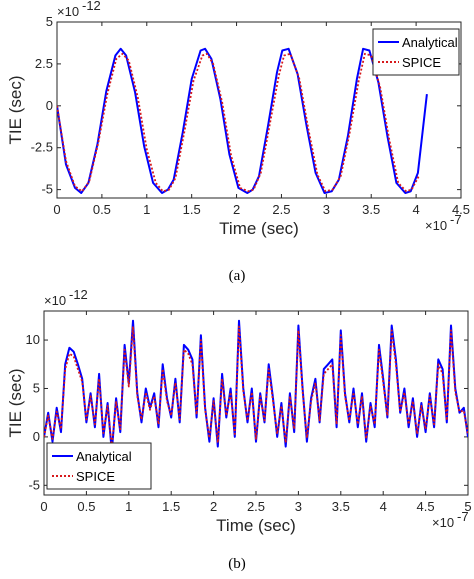 Image resolution: width=474 pixels, height=579 pixels. What do you see at coordinates (237, 564) in the screenshot?
I see `figure-caption: (b)` at bounding box center [237, 564].